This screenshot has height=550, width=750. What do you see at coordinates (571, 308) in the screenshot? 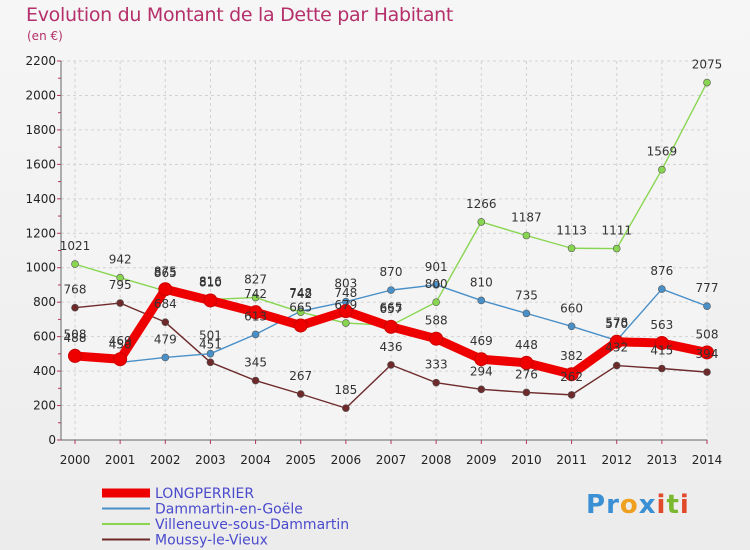
I see `data-label: 660` at bounding box center [571, 308].